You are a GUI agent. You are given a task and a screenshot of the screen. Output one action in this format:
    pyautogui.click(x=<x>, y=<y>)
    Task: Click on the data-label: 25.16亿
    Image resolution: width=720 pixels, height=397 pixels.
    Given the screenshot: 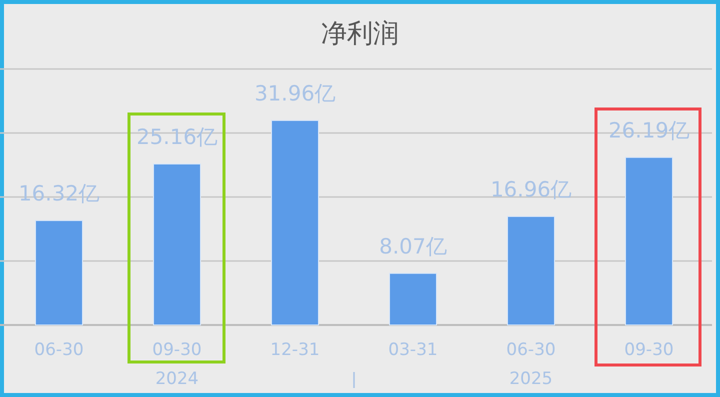 What is the action you would take?
    pyautogui.click(x=177, y=136)
    